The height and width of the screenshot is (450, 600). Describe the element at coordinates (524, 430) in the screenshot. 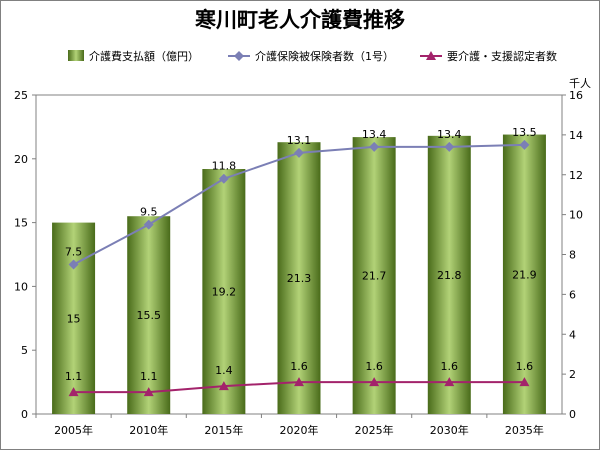

I see `x-axis-tick-label: 2035年` at that location.